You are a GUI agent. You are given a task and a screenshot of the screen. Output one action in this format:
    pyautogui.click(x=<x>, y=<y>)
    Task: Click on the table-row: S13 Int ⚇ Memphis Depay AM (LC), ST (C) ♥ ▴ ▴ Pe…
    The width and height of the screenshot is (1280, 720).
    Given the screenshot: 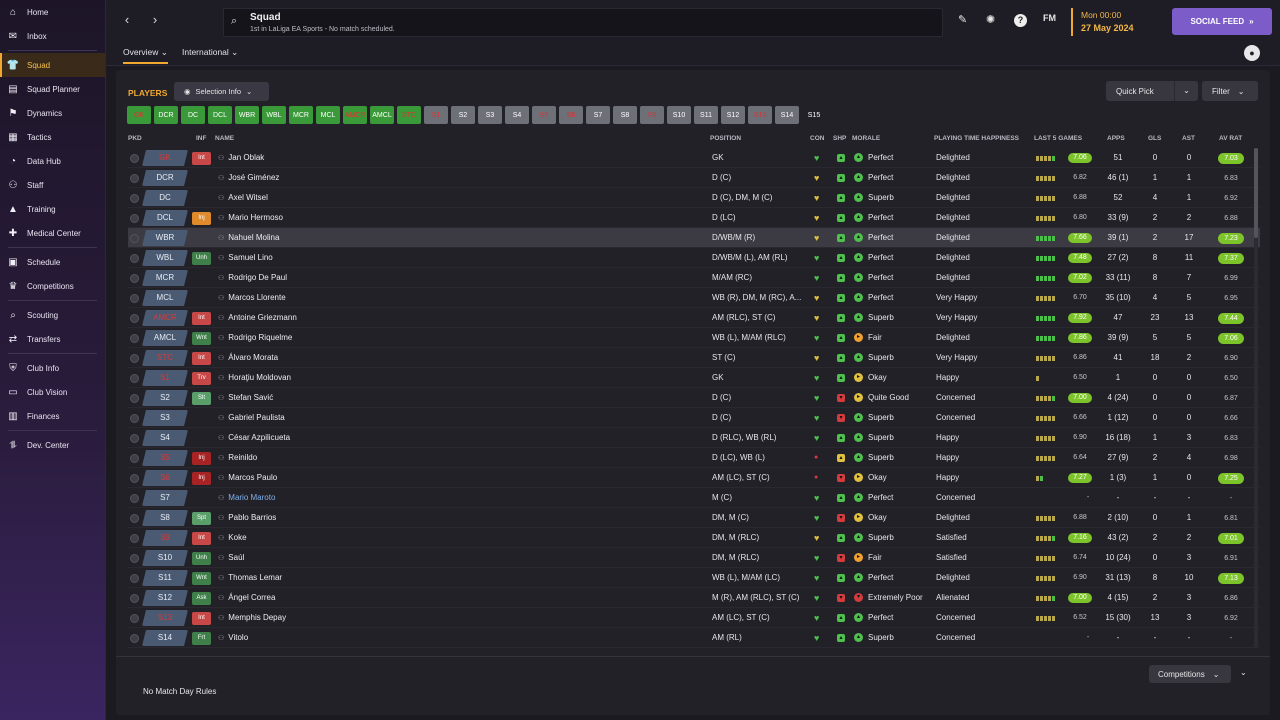 What is the action you would take?
    pyautogui.click(x=694, y=618)
    